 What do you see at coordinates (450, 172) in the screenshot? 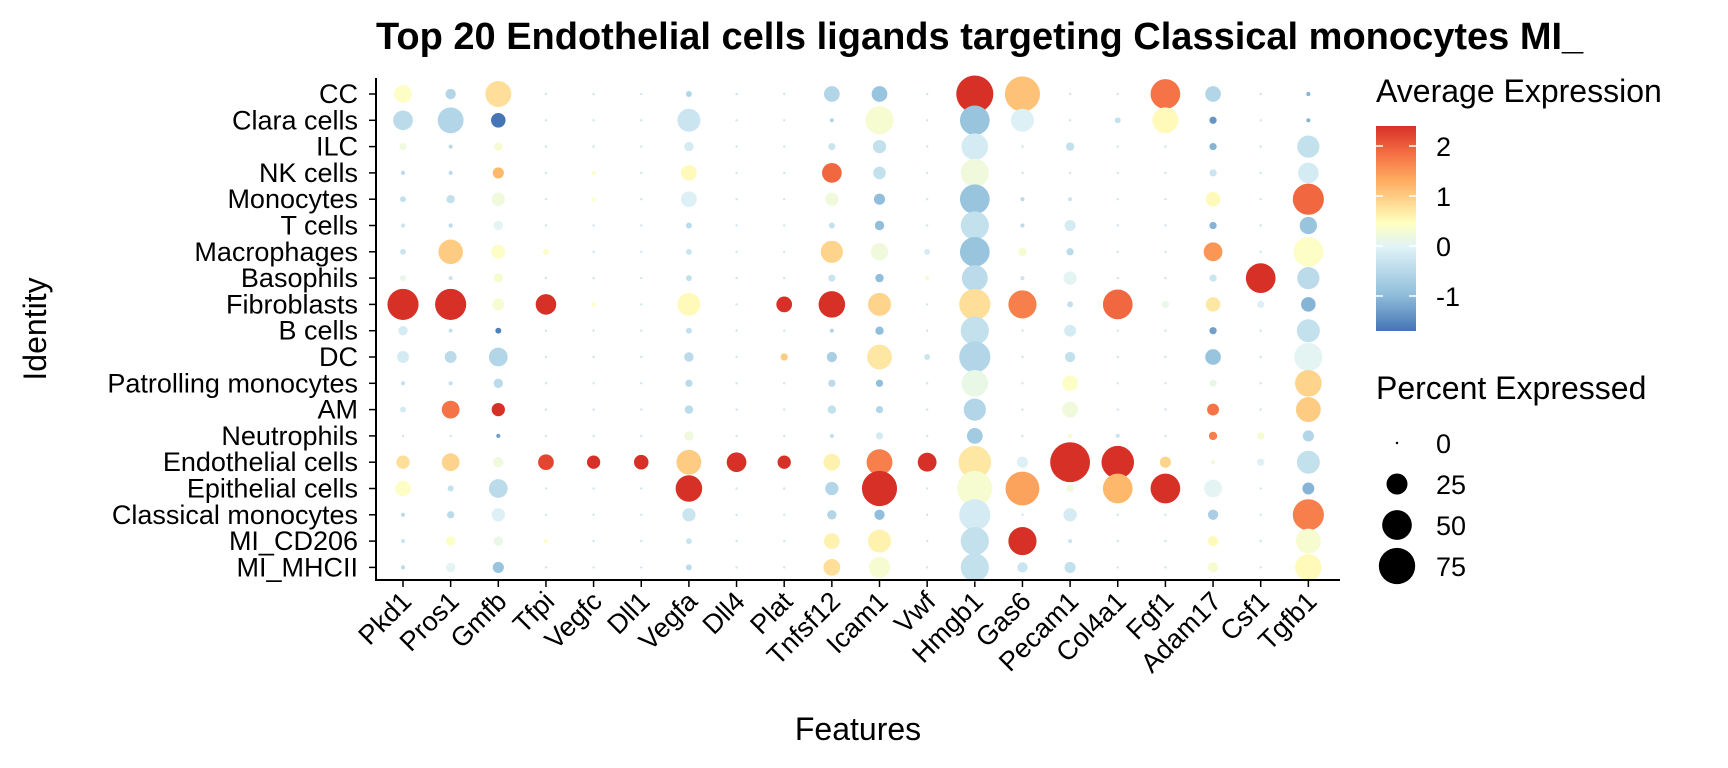
I see `dot-pros1-nk-cells` at bounding box center [450, 172].